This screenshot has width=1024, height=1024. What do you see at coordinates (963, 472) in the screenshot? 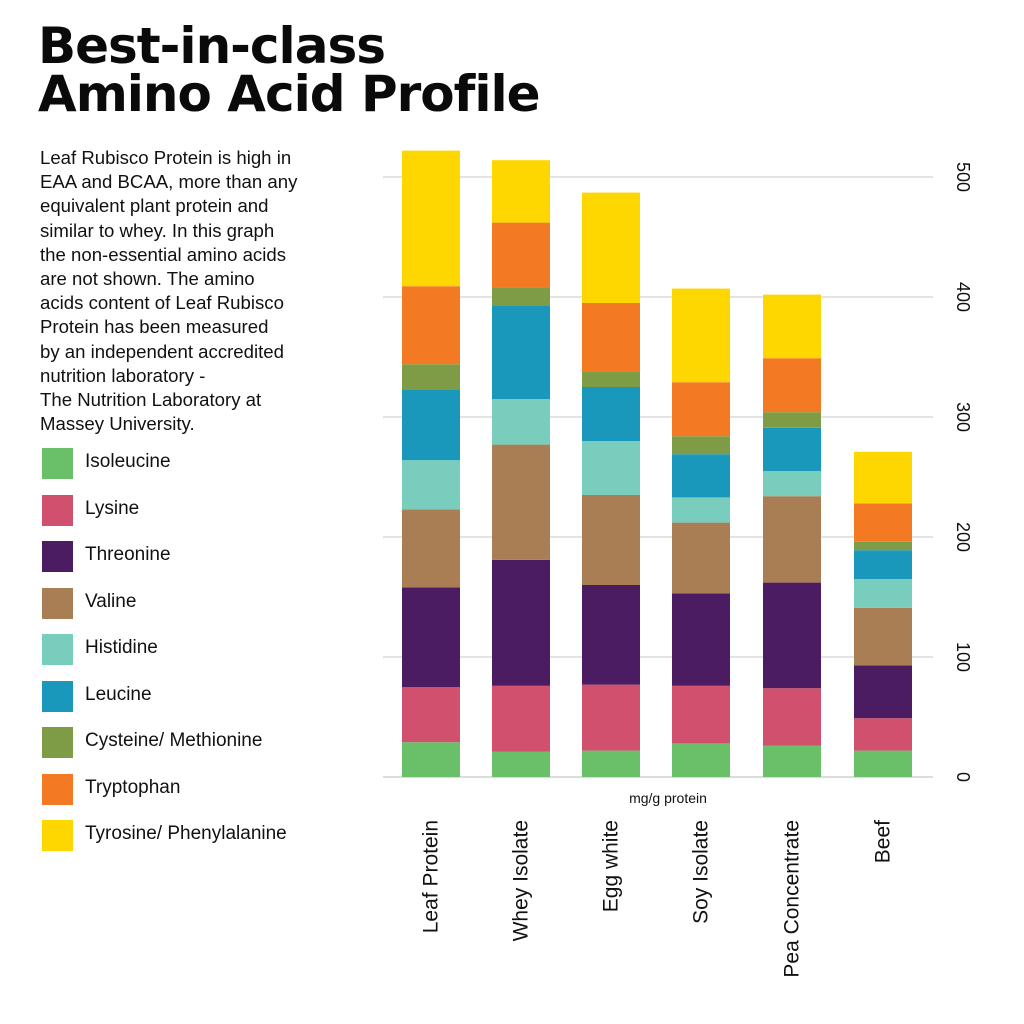
I see `y-axis-ticks: 0 100 200 300 400 500` at bounding box center [963, 472].